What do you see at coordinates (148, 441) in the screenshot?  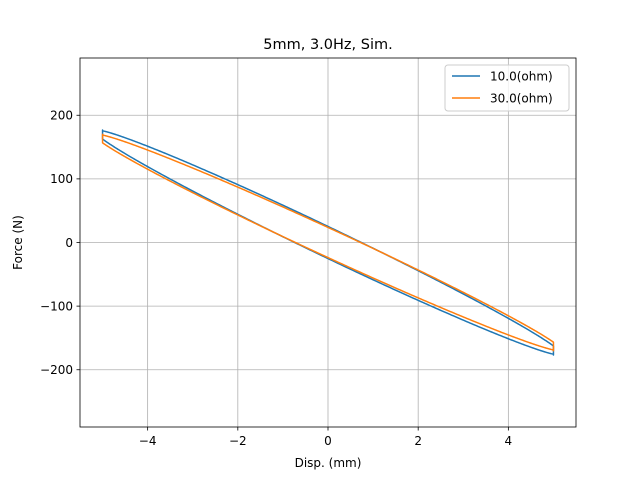 I see `x-tick-label: −4` at bounding box center [148, 441].